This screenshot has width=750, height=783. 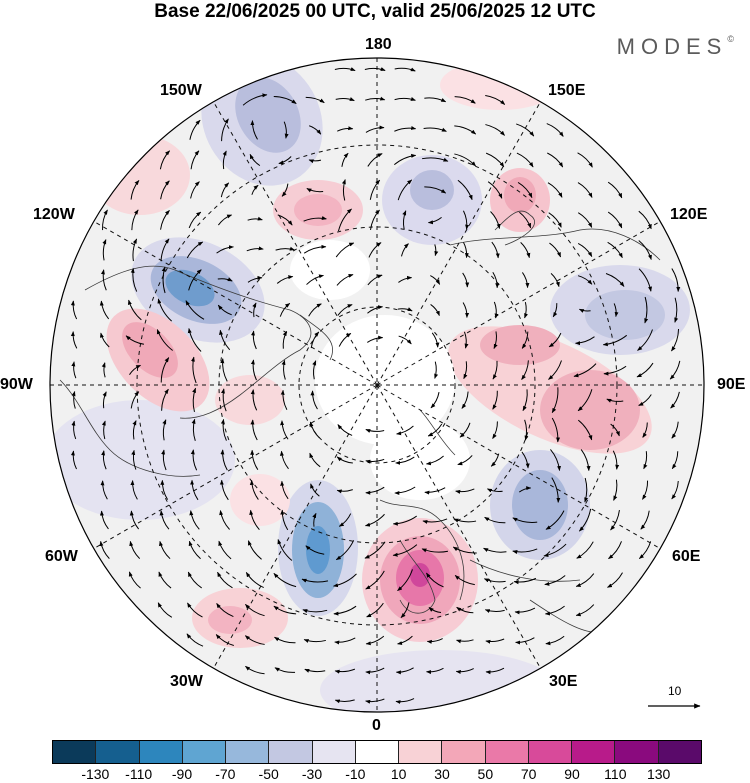 What do you see at coordinates (675, 699) in the screenshot?
I see `vector-key: 10` at bounding box center [675, 699].